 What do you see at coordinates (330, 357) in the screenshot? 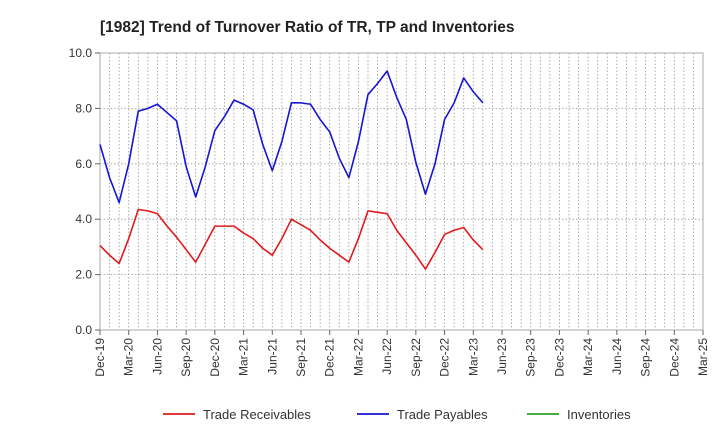
I see `x-tick-label: Dec-21` at bounding box center [330, 357].